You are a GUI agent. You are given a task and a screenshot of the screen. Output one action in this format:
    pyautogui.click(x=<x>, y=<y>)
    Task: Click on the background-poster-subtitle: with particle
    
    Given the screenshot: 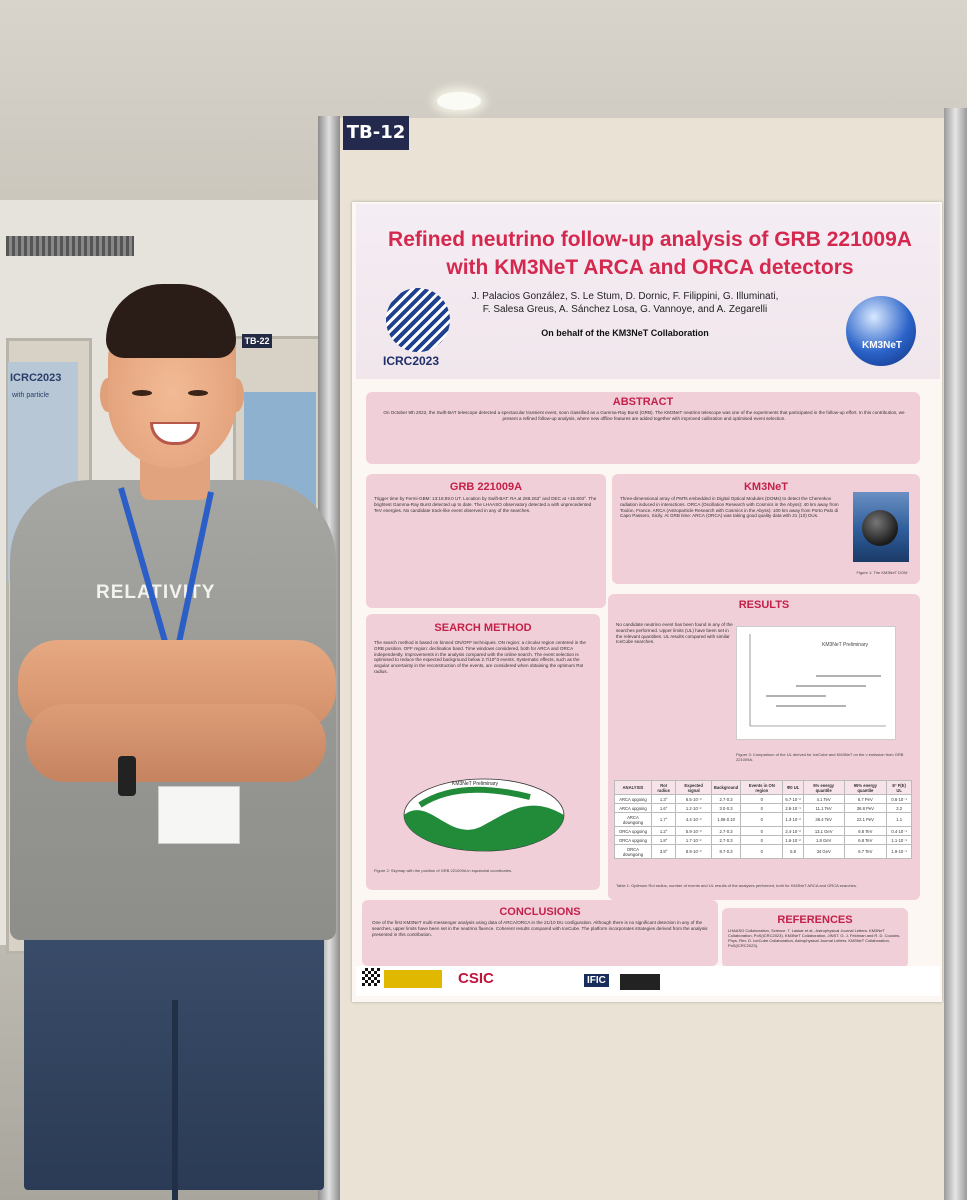 What is the action you would take?
    pyautogui.click(x=30, y=395)
    